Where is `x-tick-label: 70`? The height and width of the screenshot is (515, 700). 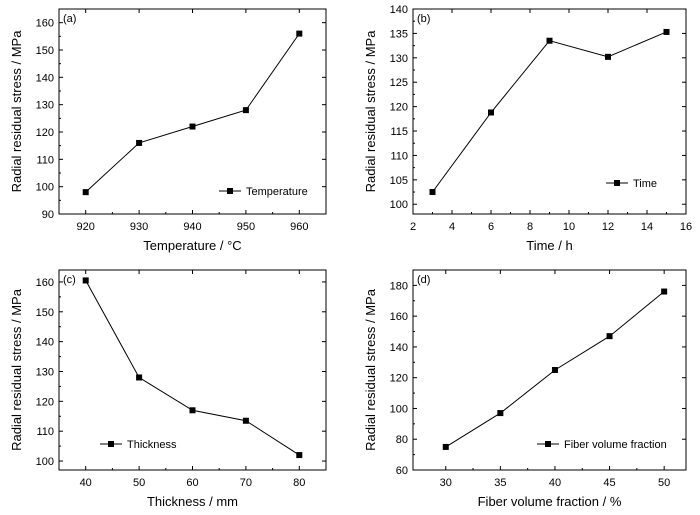 x-tick-label: 70 is located at coordinates (246, 483).